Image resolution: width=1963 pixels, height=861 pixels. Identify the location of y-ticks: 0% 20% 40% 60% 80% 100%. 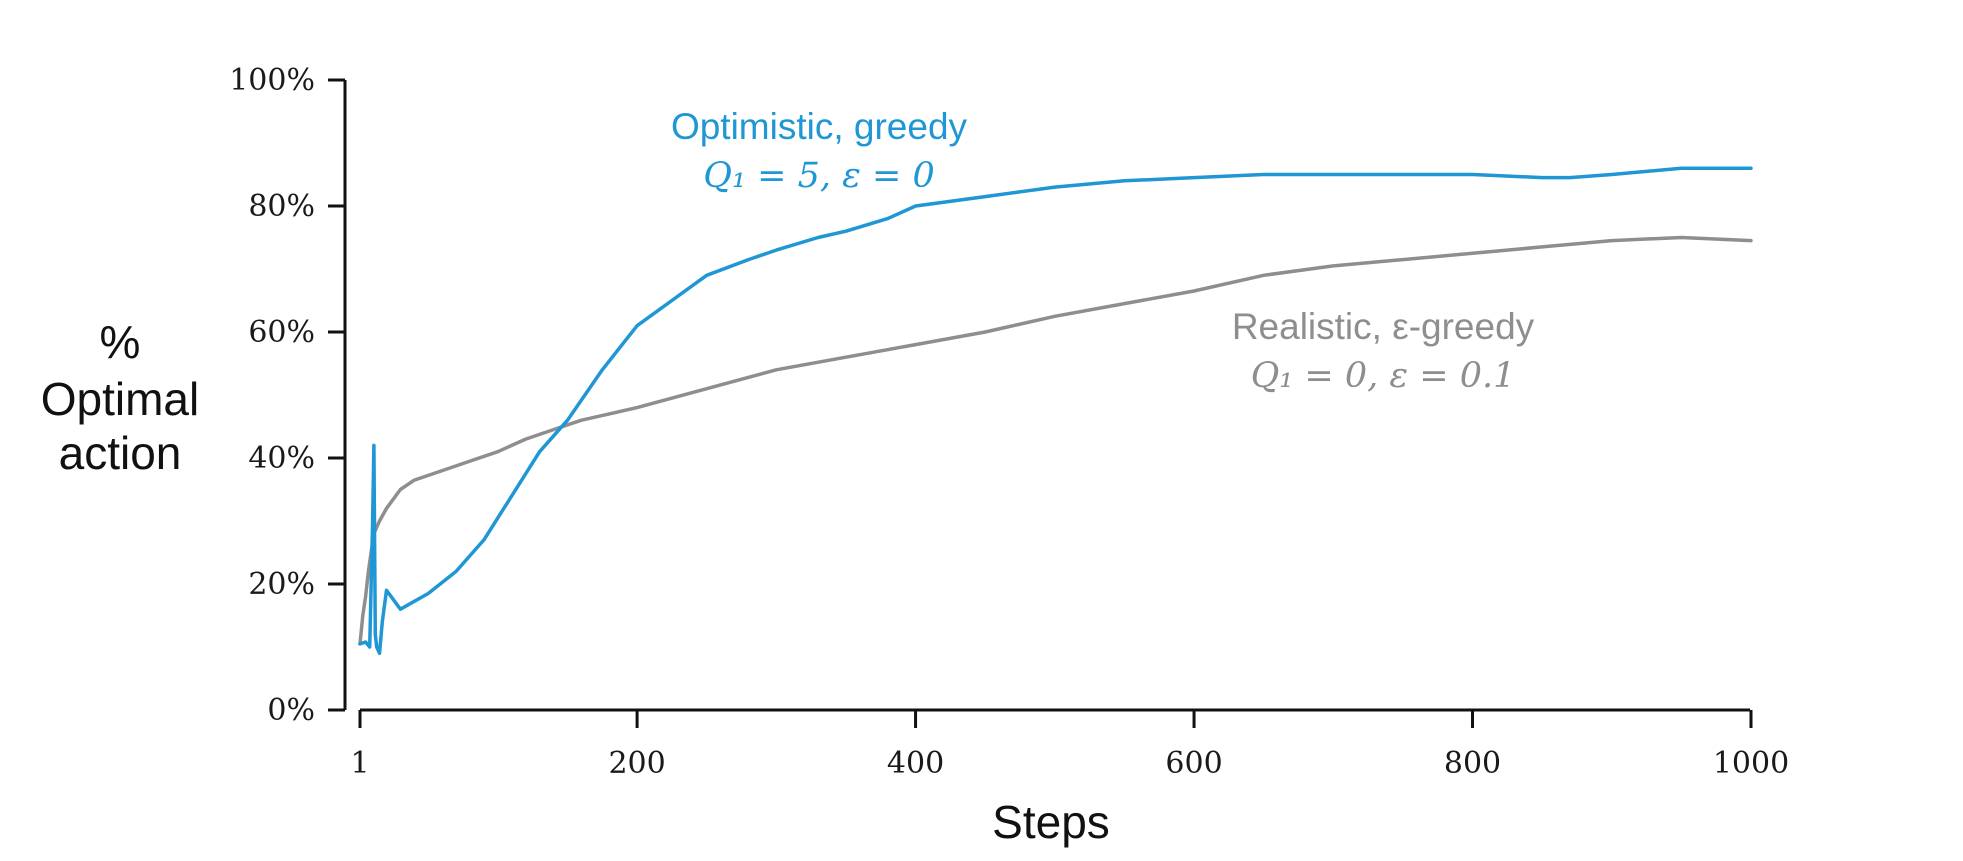
(287, 395).